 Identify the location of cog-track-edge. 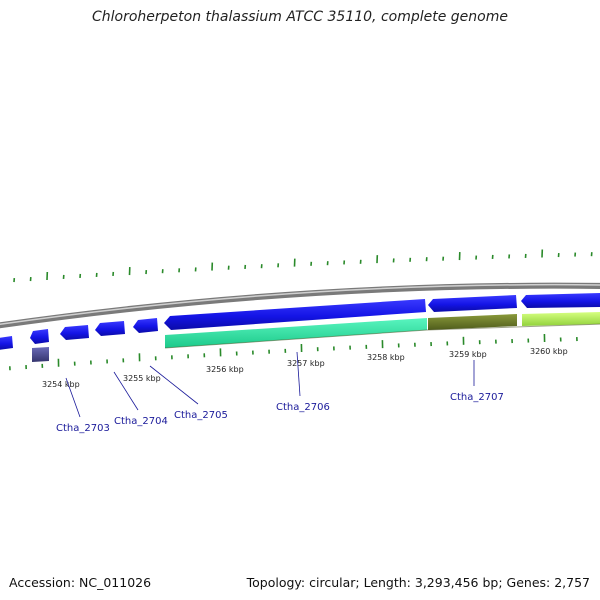
(382, 336).